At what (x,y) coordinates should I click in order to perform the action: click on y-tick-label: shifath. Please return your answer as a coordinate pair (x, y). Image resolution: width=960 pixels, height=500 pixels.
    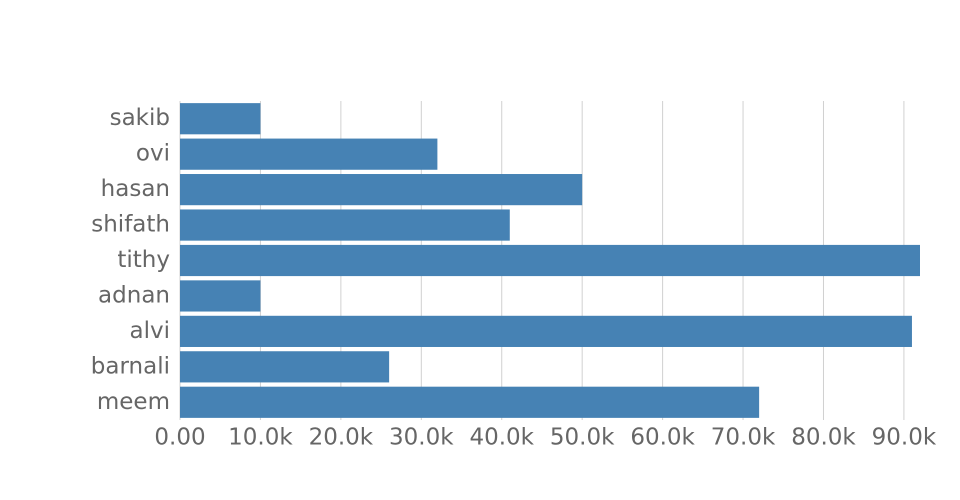
    Looking at the image, I should click on (130, 225).